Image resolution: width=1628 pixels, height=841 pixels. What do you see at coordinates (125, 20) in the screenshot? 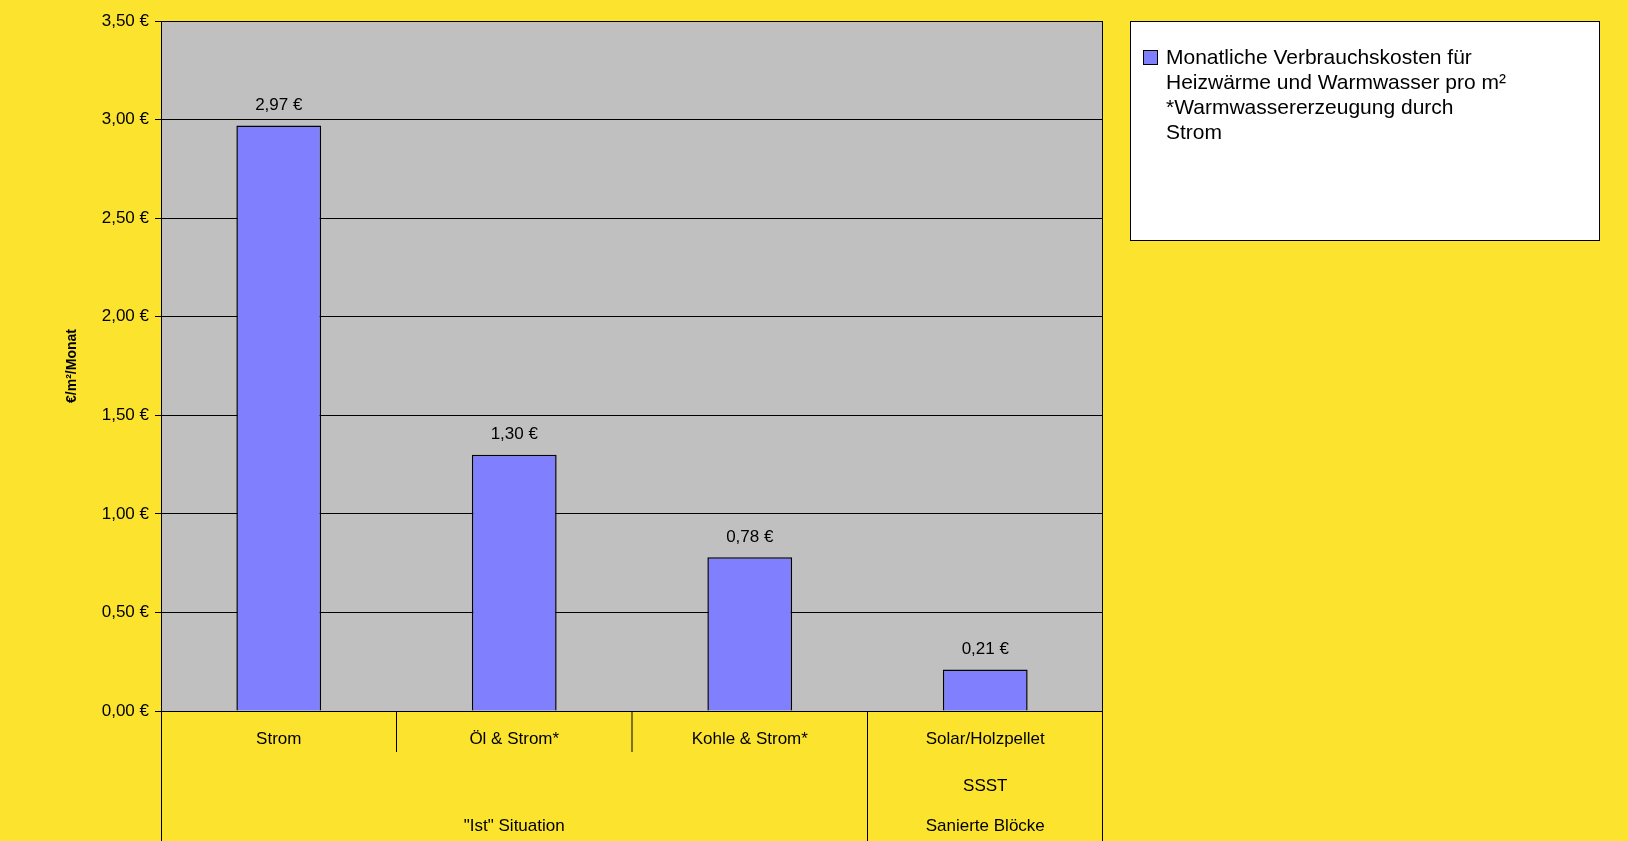
I see `y-tick-label: 3,50 €` at bounding box center [125, 20].